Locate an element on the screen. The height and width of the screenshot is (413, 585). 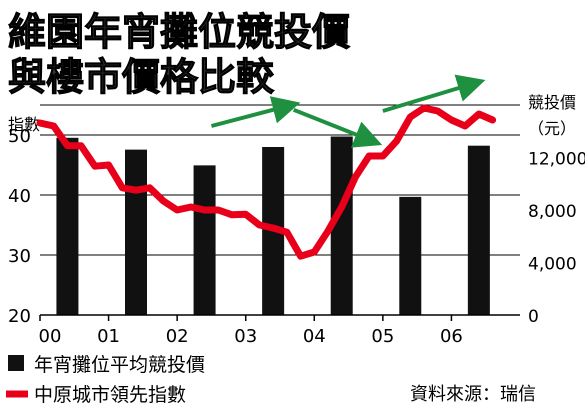
x-tick-label-6: 06 is located at coordinates (451, 336).